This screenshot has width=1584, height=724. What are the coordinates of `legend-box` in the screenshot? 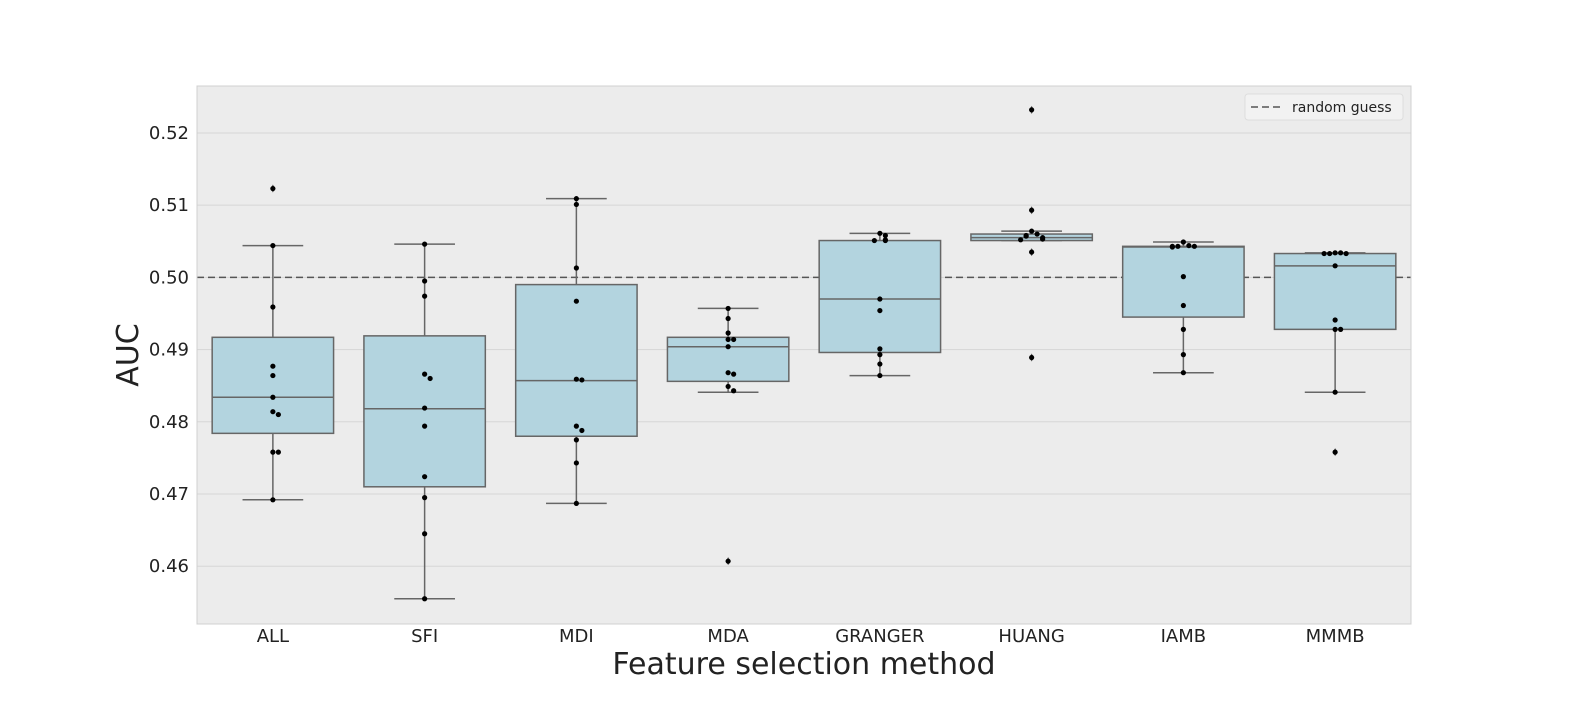 It's located at (1324, 107).